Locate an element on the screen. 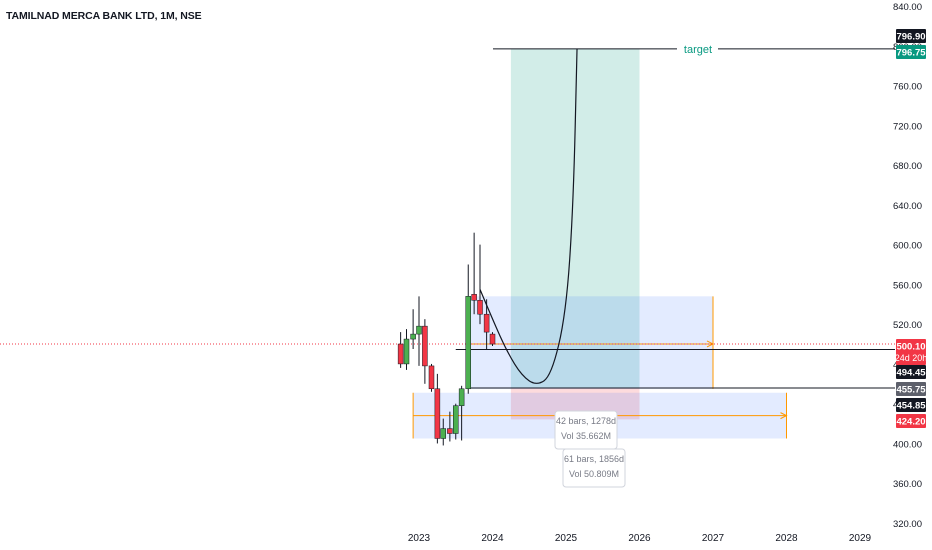 This screenshot has height=550, width=932. info-text: 42 bars, 1278d is located at coordinates (586, 421).